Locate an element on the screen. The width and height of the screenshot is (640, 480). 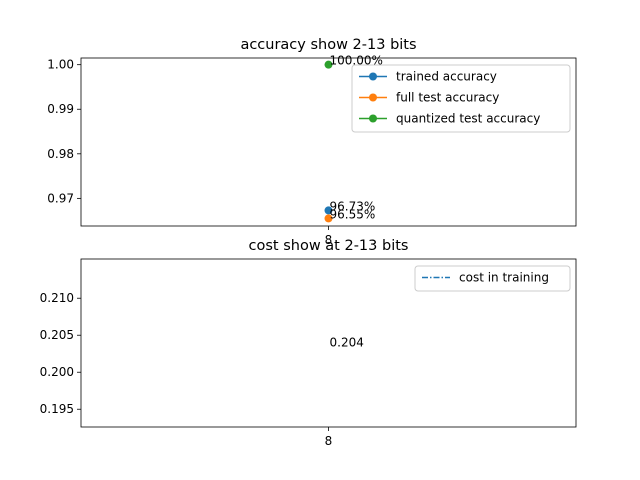
chart-title: accuracy show 2-13 bits is located at coordinates (328, 45).